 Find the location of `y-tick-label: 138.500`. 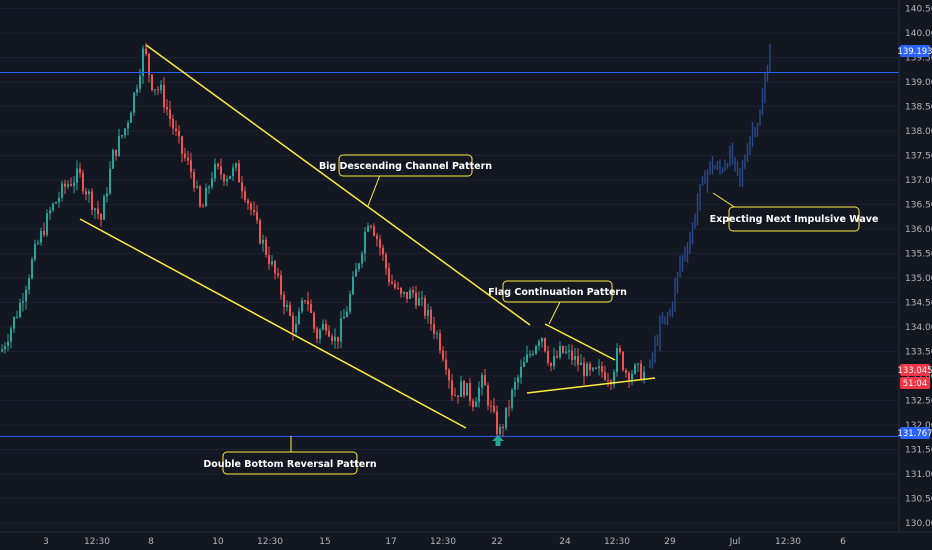

y-tick-label: 138.500 is located at coordinates (918, 108).